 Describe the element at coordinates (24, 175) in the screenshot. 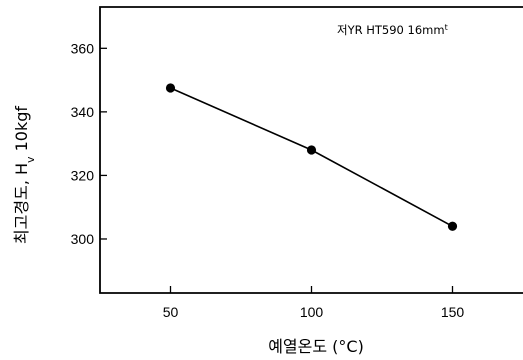

I see `y-axis-label: 최고경도, Hv 10kgf` at that location.